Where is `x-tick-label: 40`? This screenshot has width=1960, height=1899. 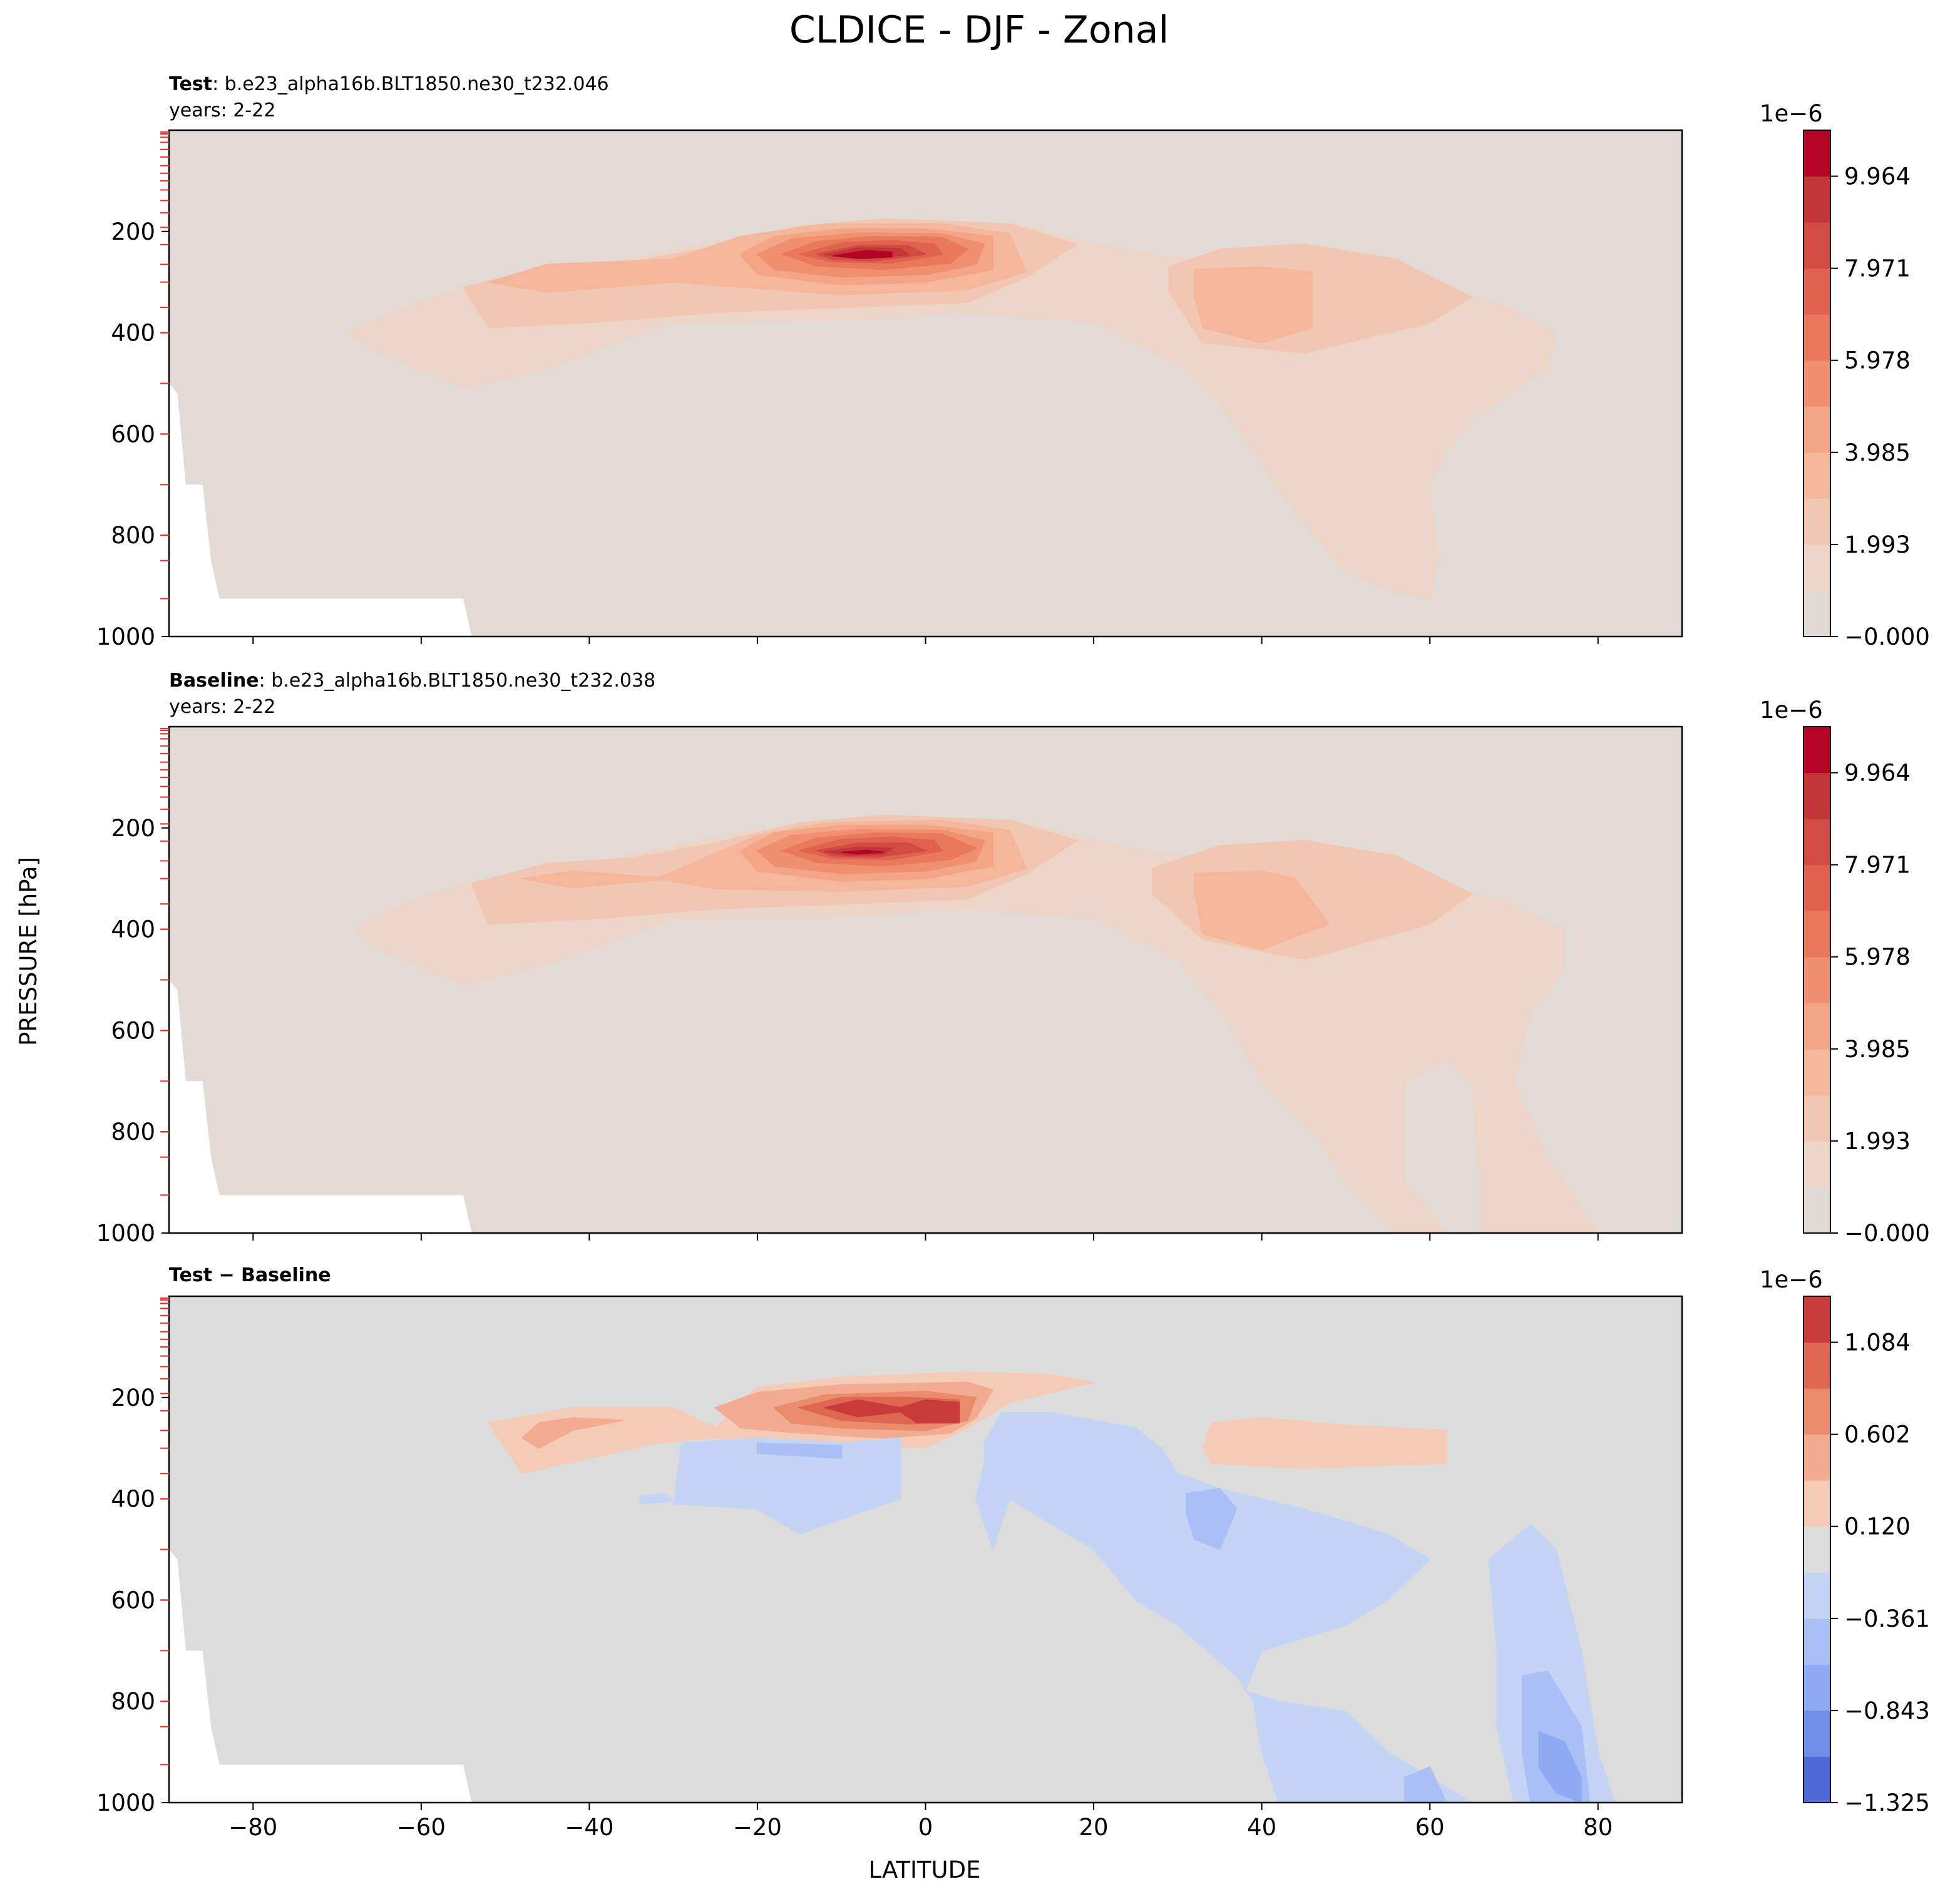
x-tick-label: 40 is located at coordinates (1261, 1827).